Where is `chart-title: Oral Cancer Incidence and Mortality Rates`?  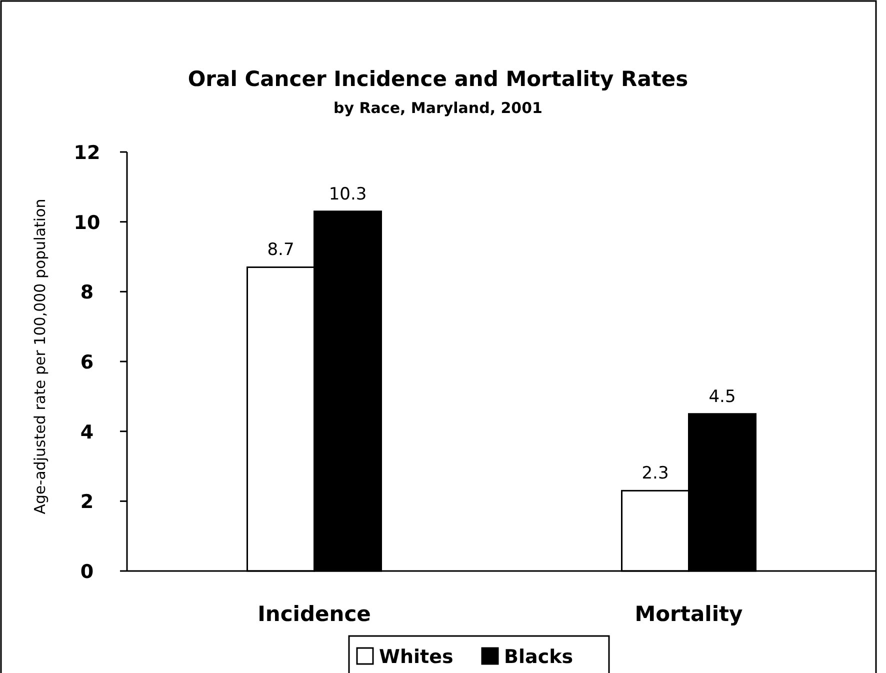
chart-title: Oral Cancer Incidence and Mortality Rates is located at coordinates (438, 79).